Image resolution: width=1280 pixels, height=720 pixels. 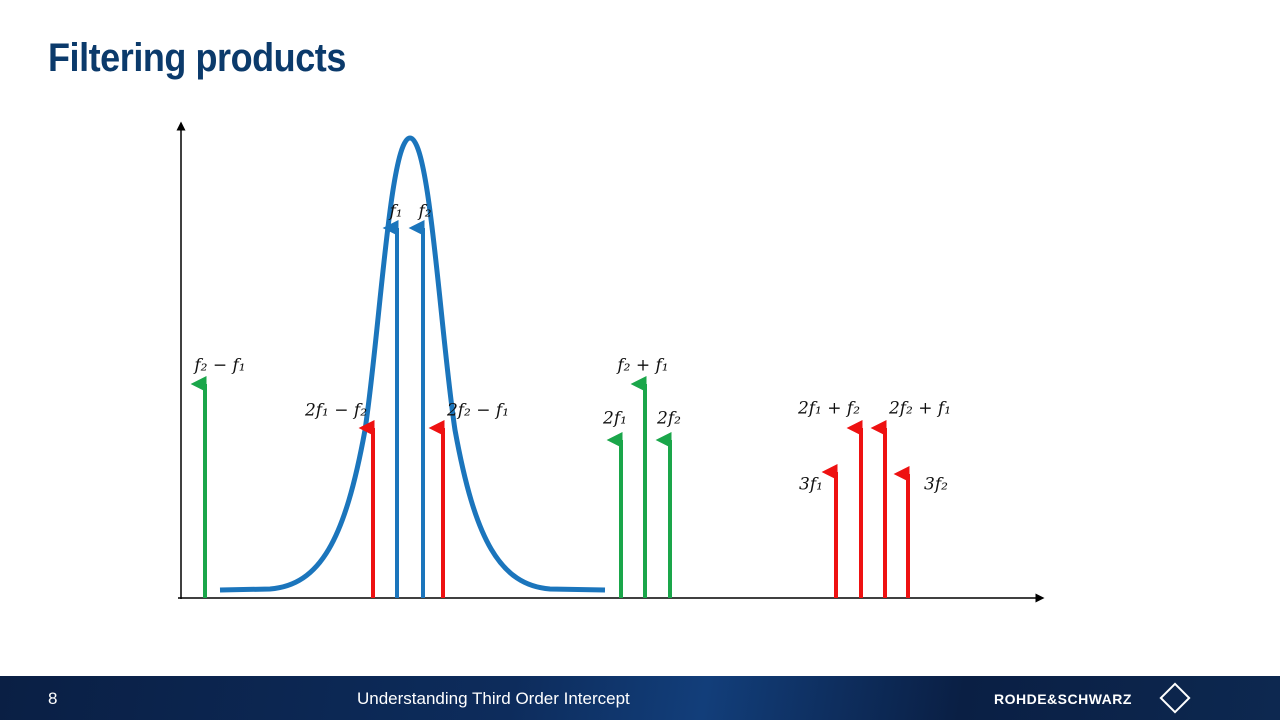 What do you see at coordinates (423, 212) in the screenshot?
I see `label: f₂` at bounding box center [423, 212].